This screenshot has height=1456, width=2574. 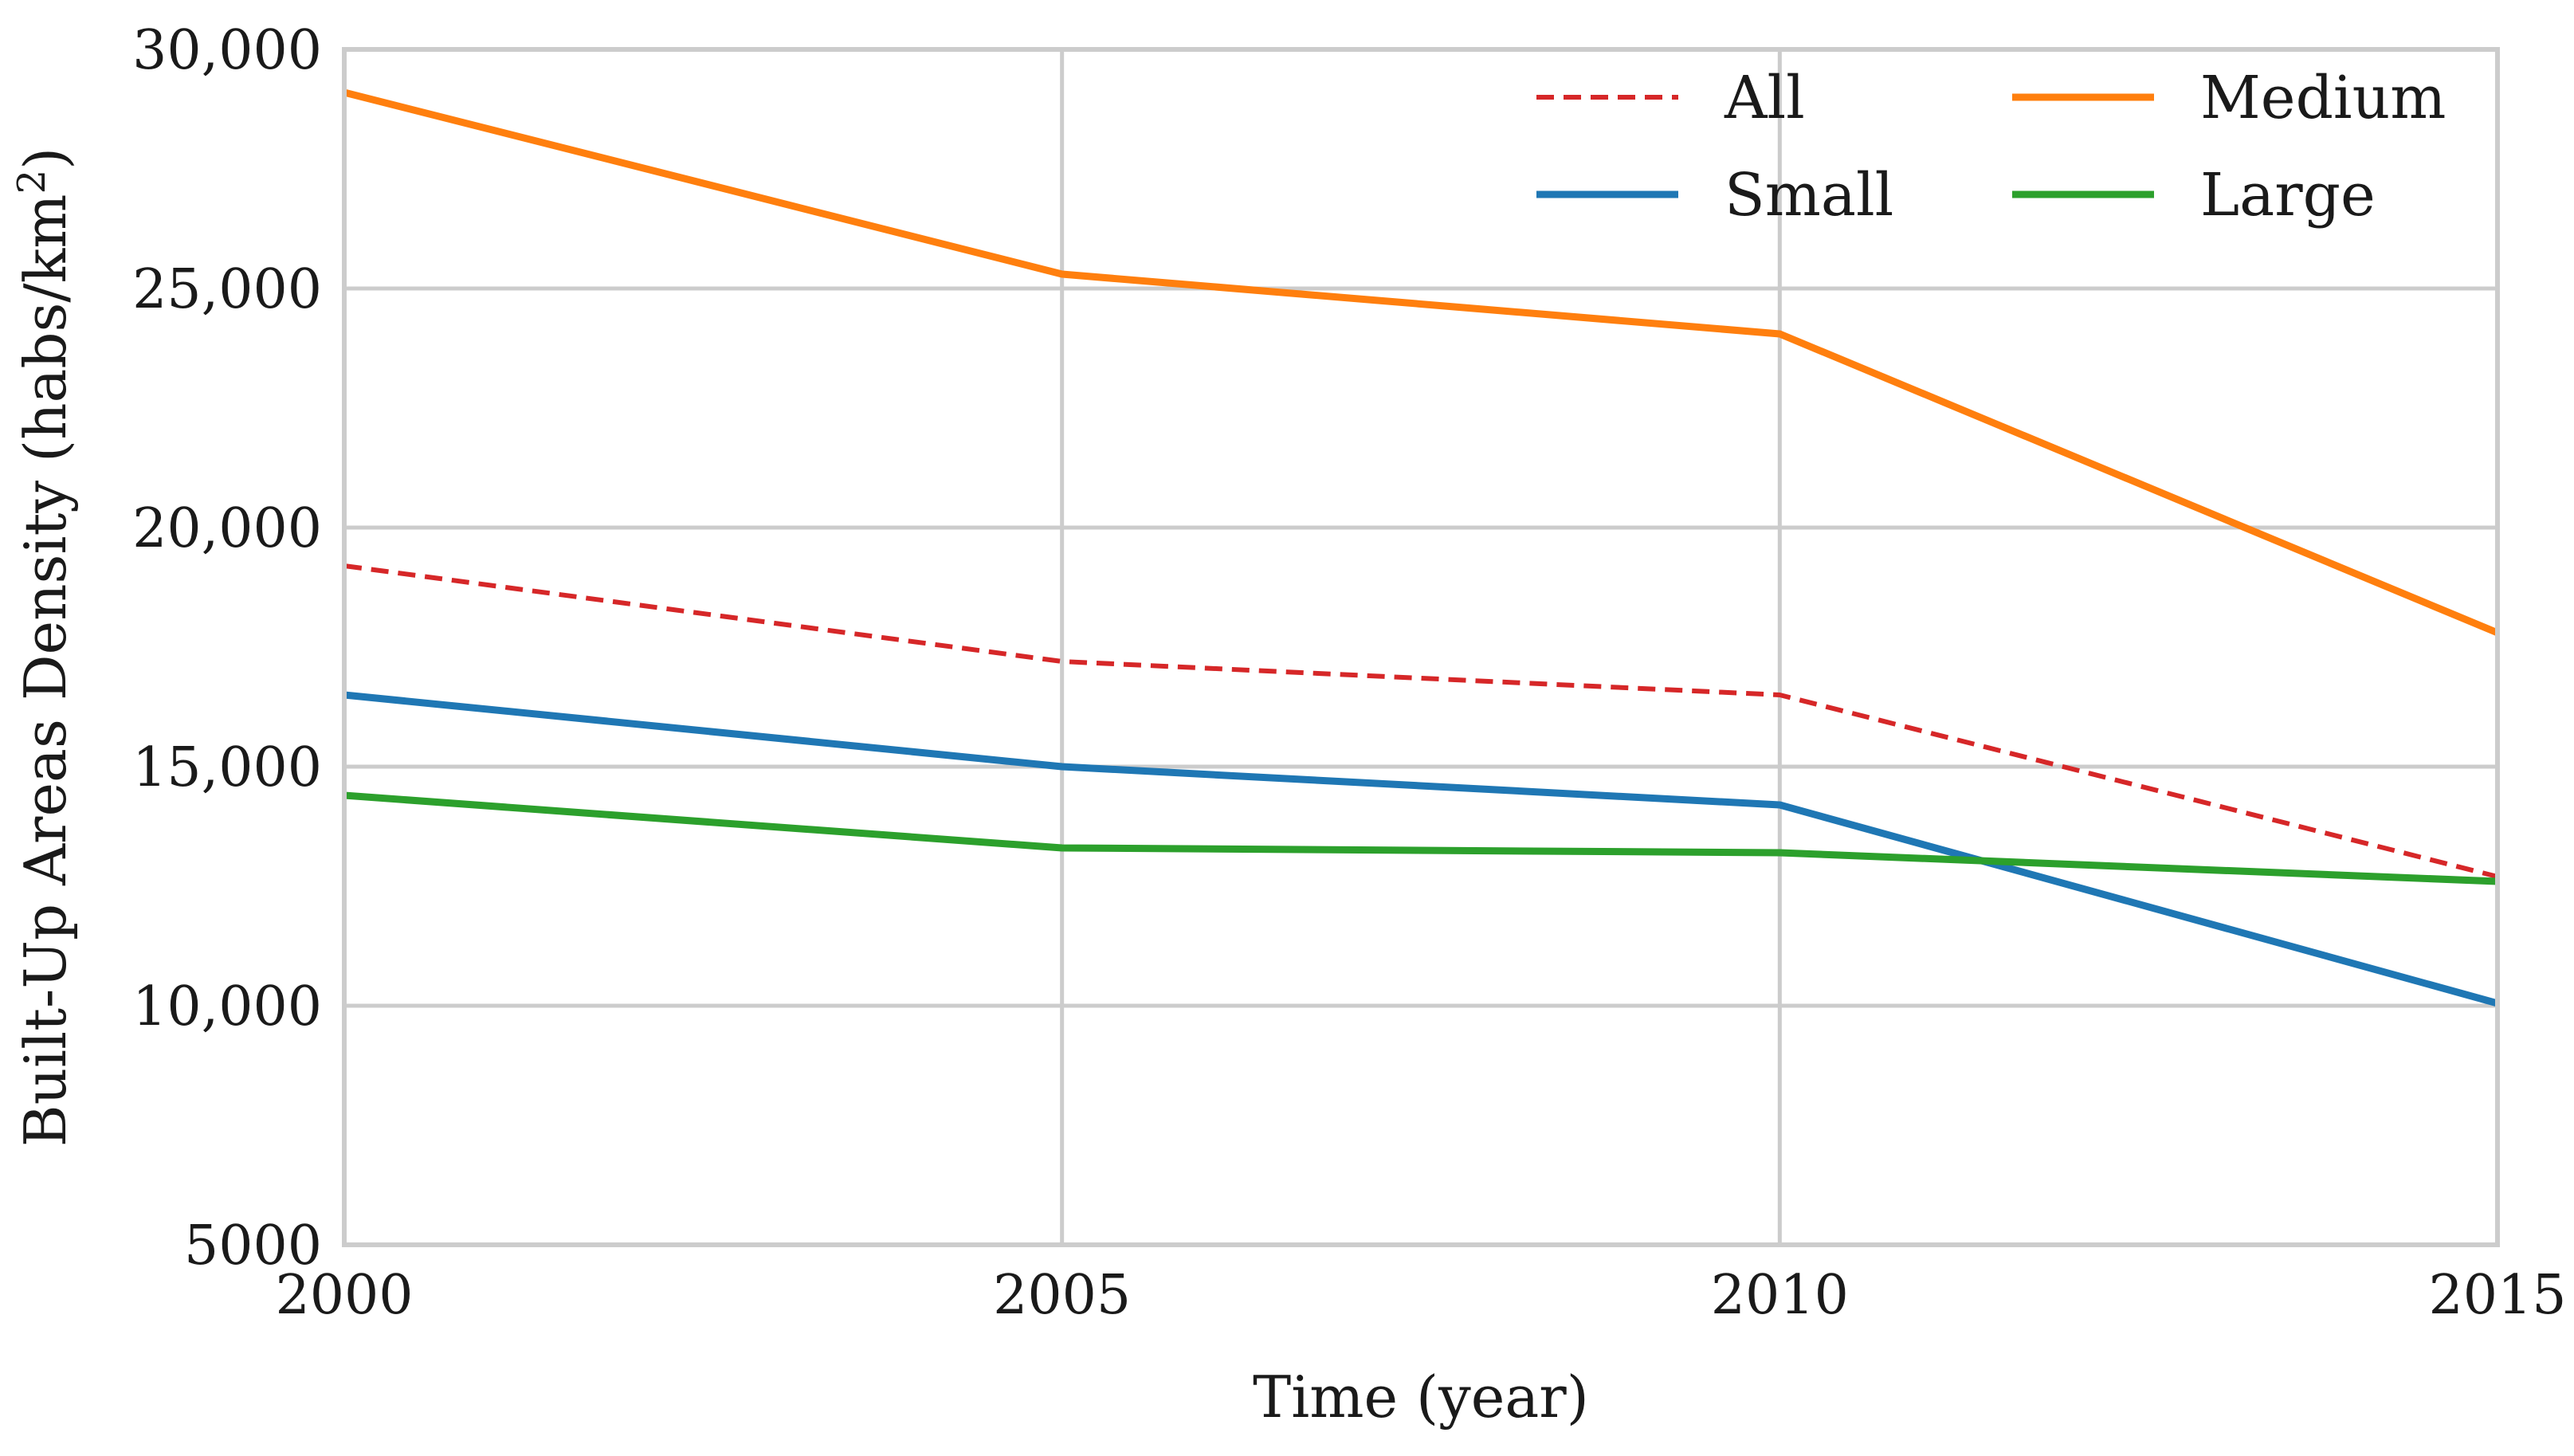 I want to click on y-axis-title: Built-Up Areas Density (habs/km2), so click(x=45, y=647).